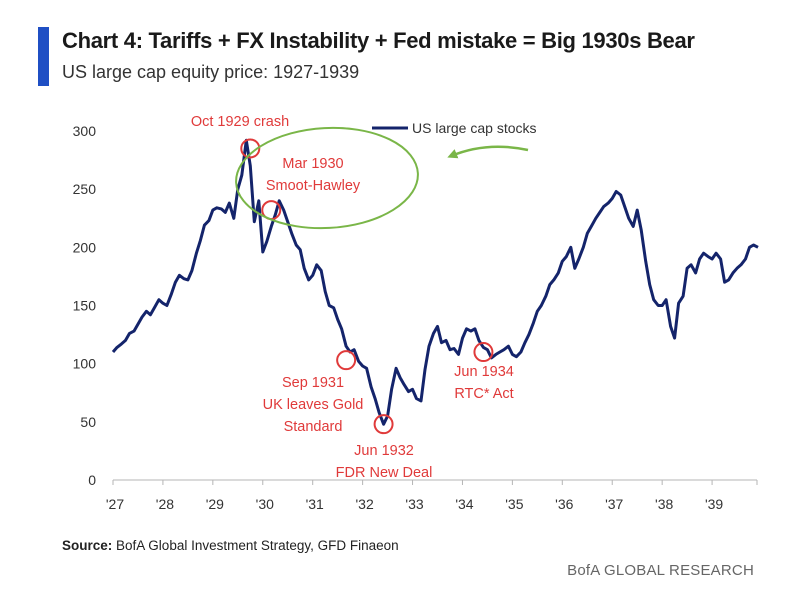 The width and height of the screenshot is (800, 594). I want to click on annotation-label: Jun 1934, so click(484, 372).